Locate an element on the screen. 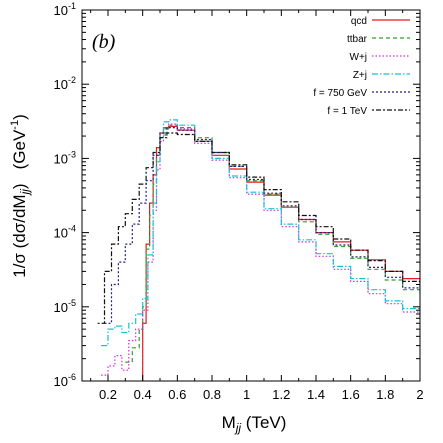 This screenshot has height=443, width=443. x-tick-label: 1.2 is located at coordinates (281, 394).